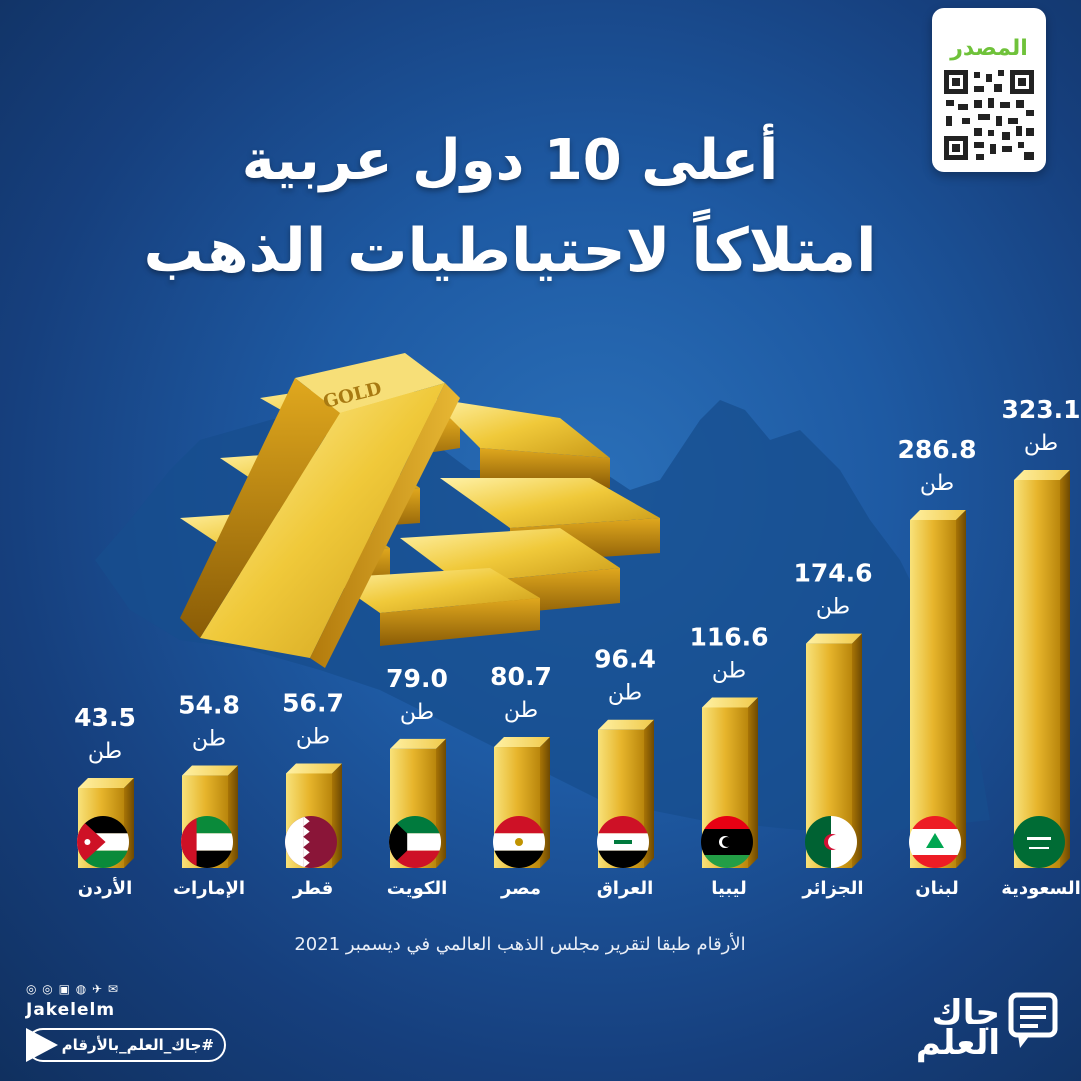 The width and height of the screenshot is (1081, 1081). I want to click on play-icon, so click(42, 1045).